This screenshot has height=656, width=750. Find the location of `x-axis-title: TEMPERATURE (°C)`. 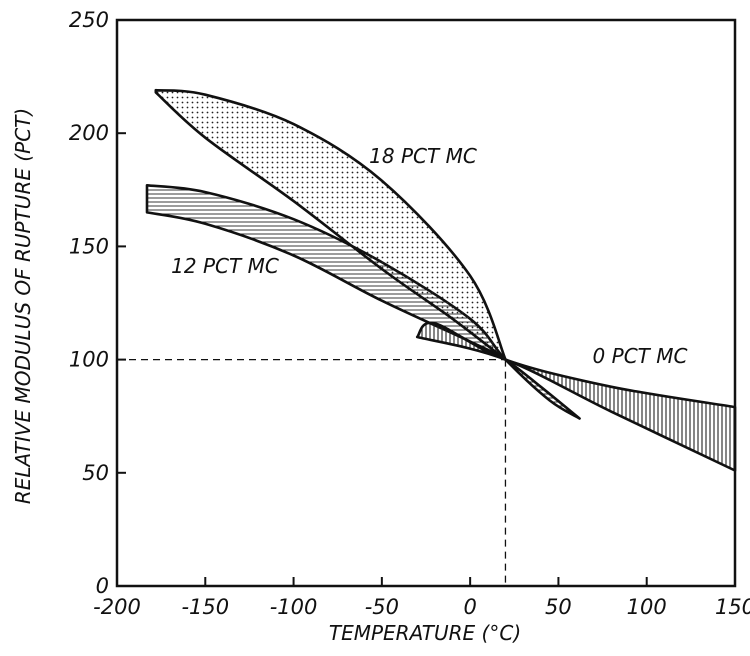

x-axis-title: TEMPERATURE (°C) is located at coordinates (425, 633).